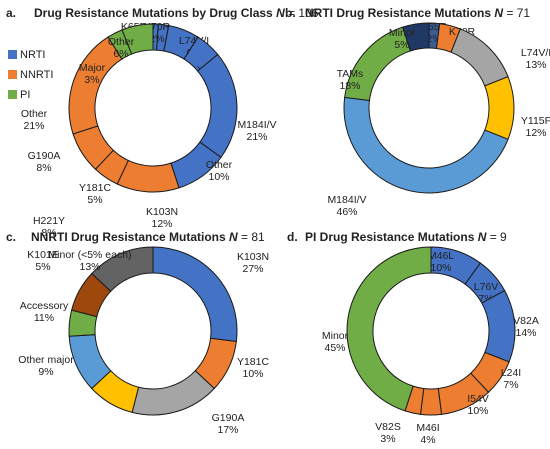  I want to click on slice-label-m184i-v: M184I/V 21%, so click(256, 131).